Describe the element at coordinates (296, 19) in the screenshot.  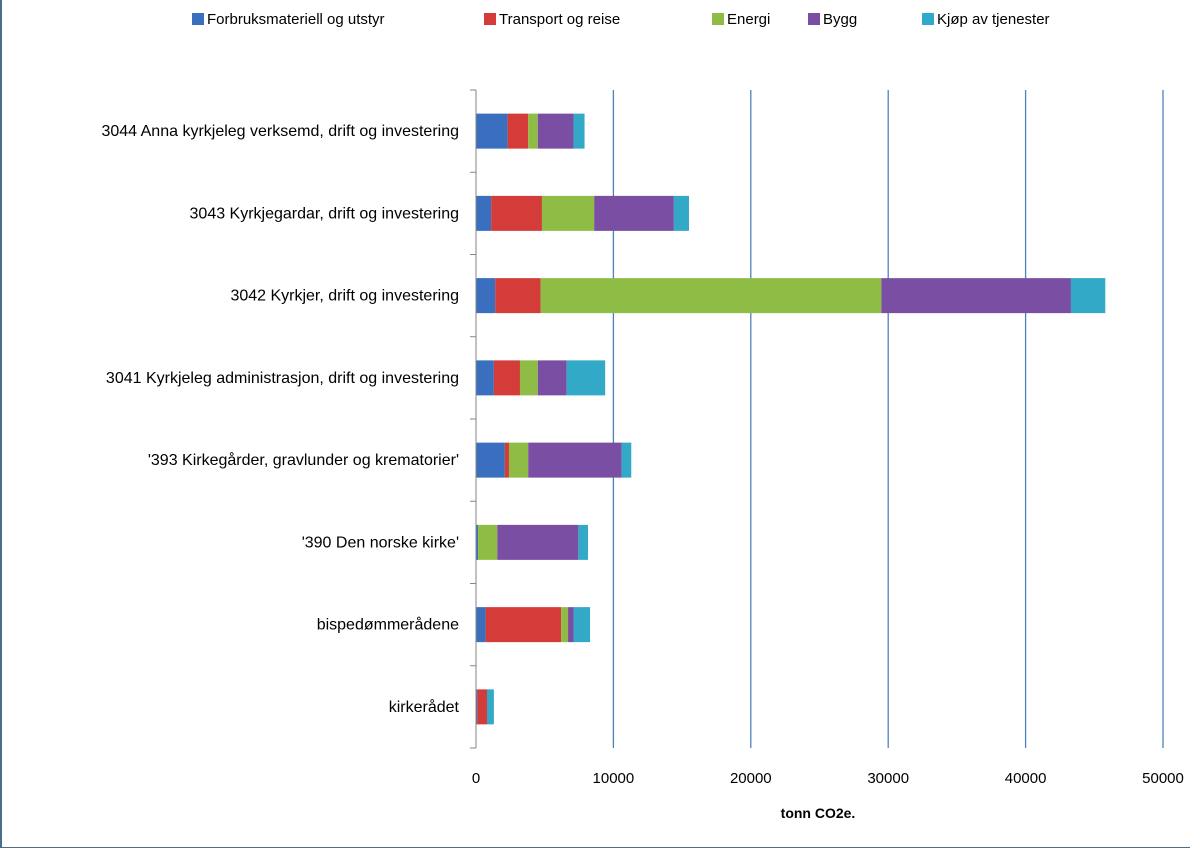
I see `legend-label: Forbruksmateriell og utstyr` at that location.